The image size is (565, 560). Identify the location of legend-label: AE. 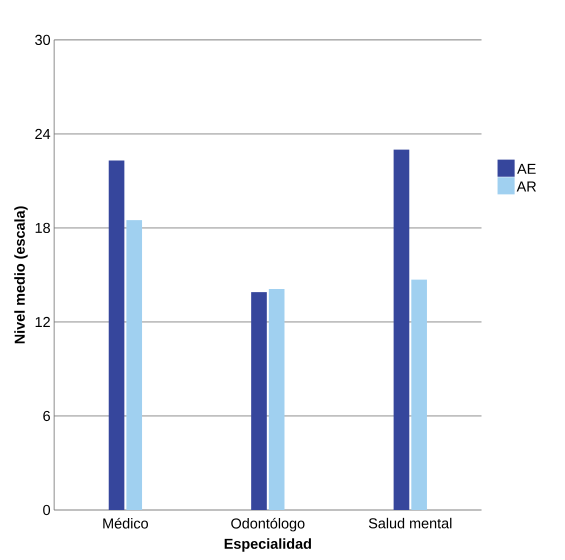
(526, 169).